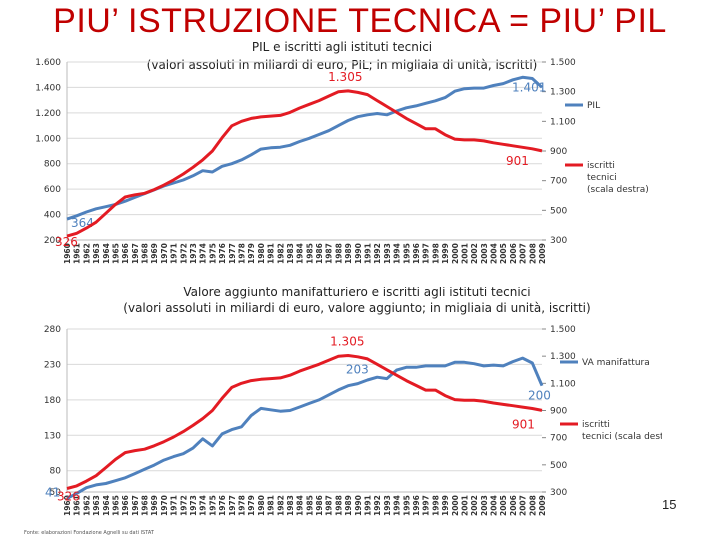 This screenshot has width=720, height=540. Describe the element at coordinates (271, 253) in the screenshot. I see `x-tick-label: 1981` at that location.